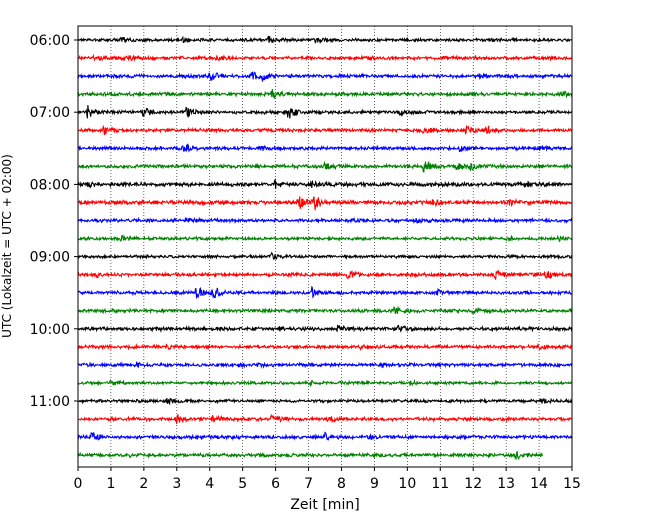  What do you see at coordinates (78, 484) in the screenshot?
I see `x-tick-label: 0` at bounding box center [78, 484].